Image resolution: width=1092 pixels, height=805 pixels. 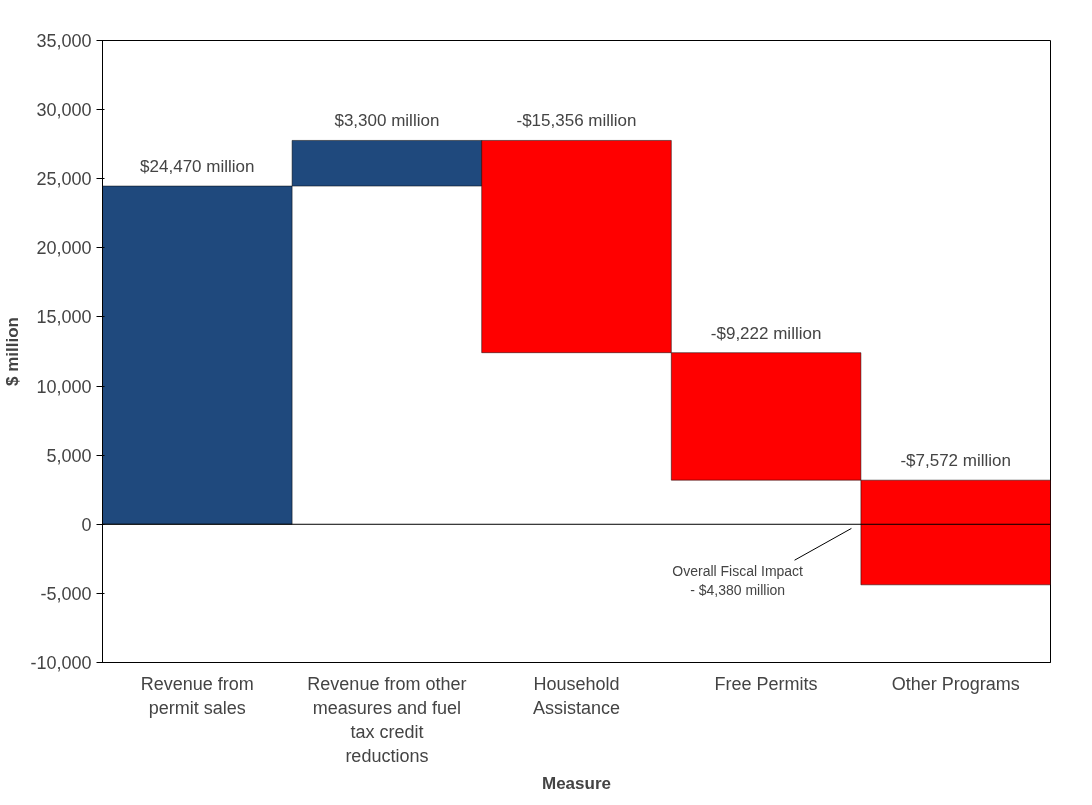 What do you see at coordinates (576, 121) in the screenshot?
I see `data-label: -$15,356 million` at bounding box center [576, 121].